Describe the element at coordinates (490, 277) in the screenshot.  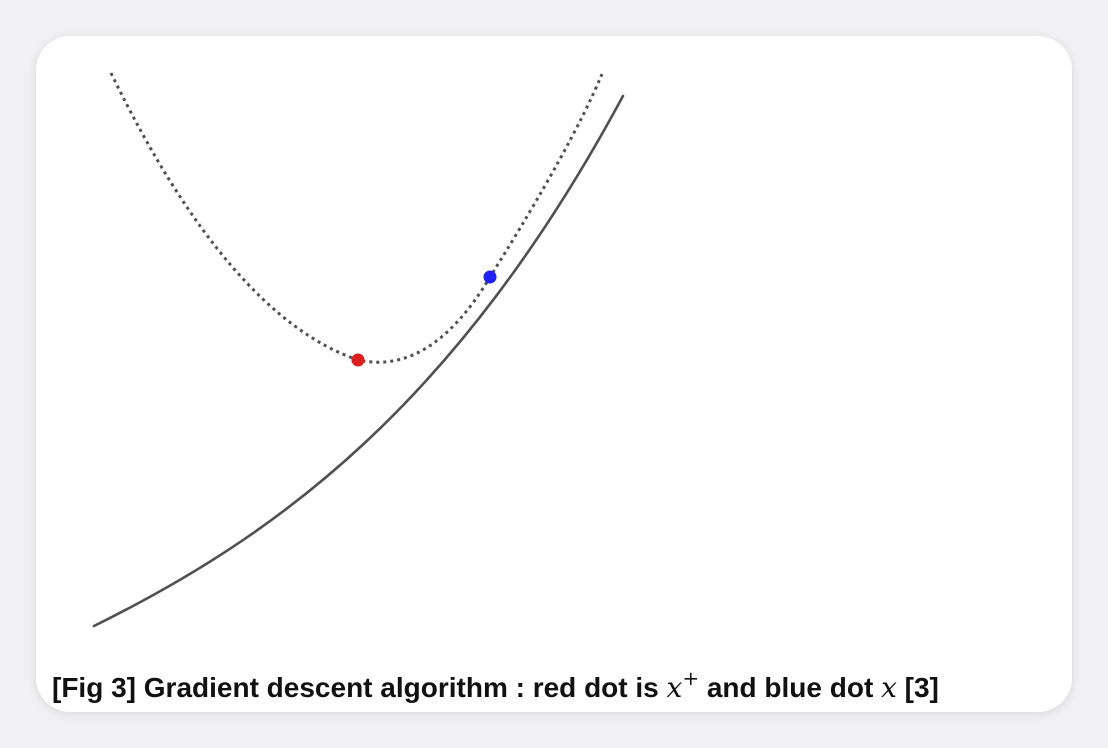
I see `blue-dot-x` at that location.